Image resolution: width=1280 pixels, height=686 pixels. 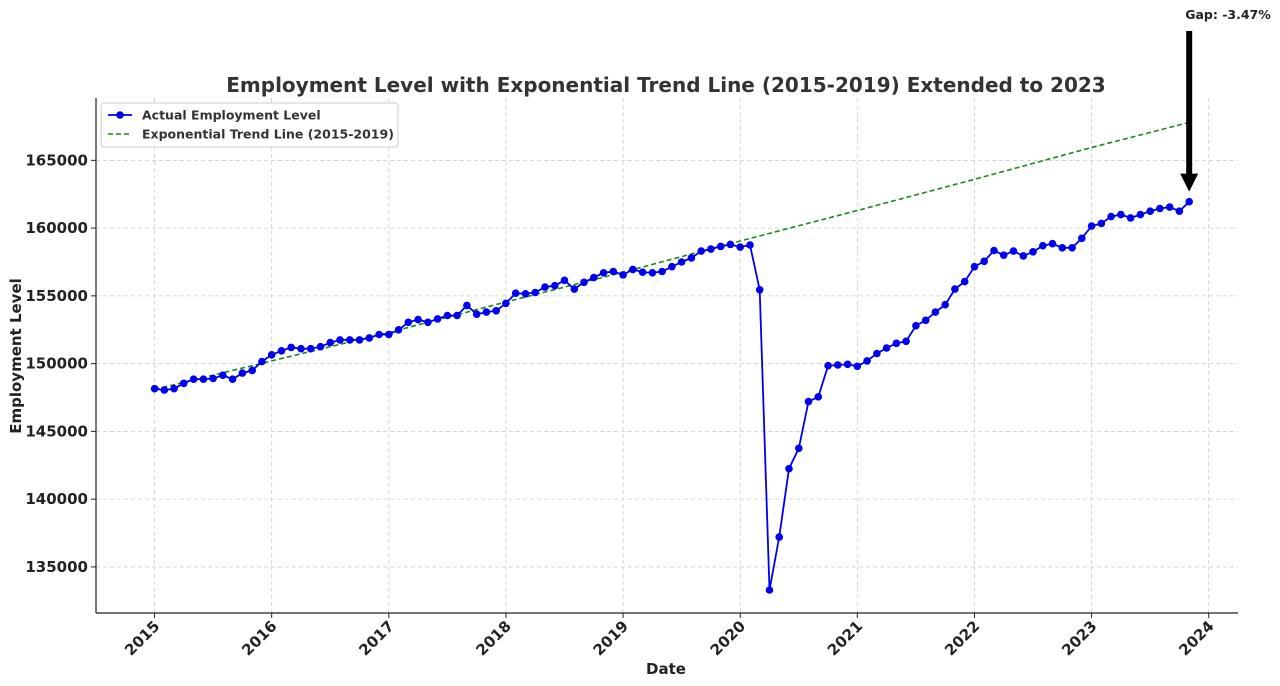 What do you see at coordinates (56, 364) in the screenshot?
I see `y-tick-label: 150000` at bounding box center [56, 364].